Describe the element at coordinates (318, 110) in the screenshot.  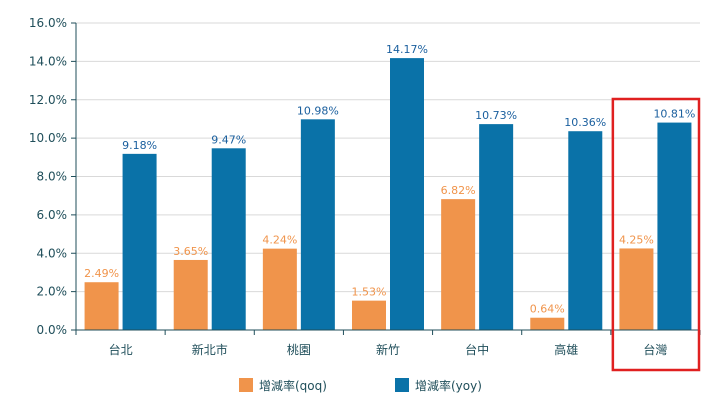
I see `data-label: 10.98%` at that location.